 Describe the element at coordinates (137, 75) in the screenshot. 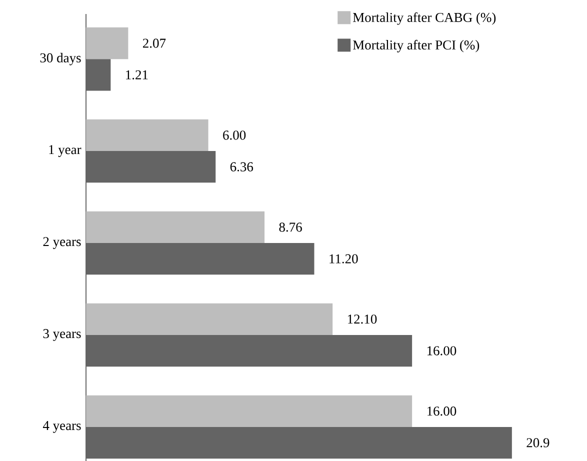

I see `data-label: 1.21` at that location.